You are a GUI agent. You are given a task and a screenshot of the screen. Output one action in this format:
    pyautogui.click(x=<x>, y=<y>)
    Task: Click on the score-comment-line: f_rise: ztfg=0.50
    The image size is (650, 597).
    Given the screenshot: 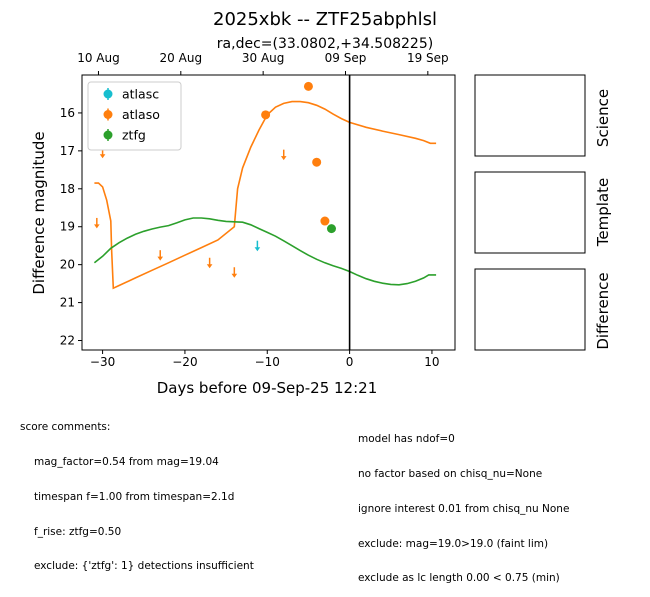 What is the action you would take?
    pyautogui.click(x=78, y=531)
    